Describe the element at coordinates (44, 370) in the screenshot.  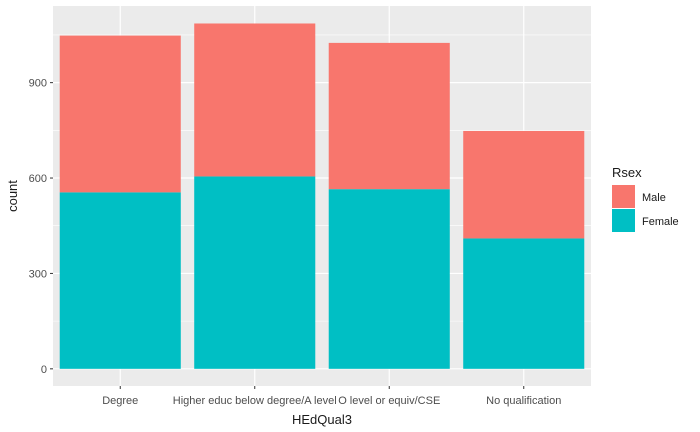
I see `y-tick-label: 0` at that location.